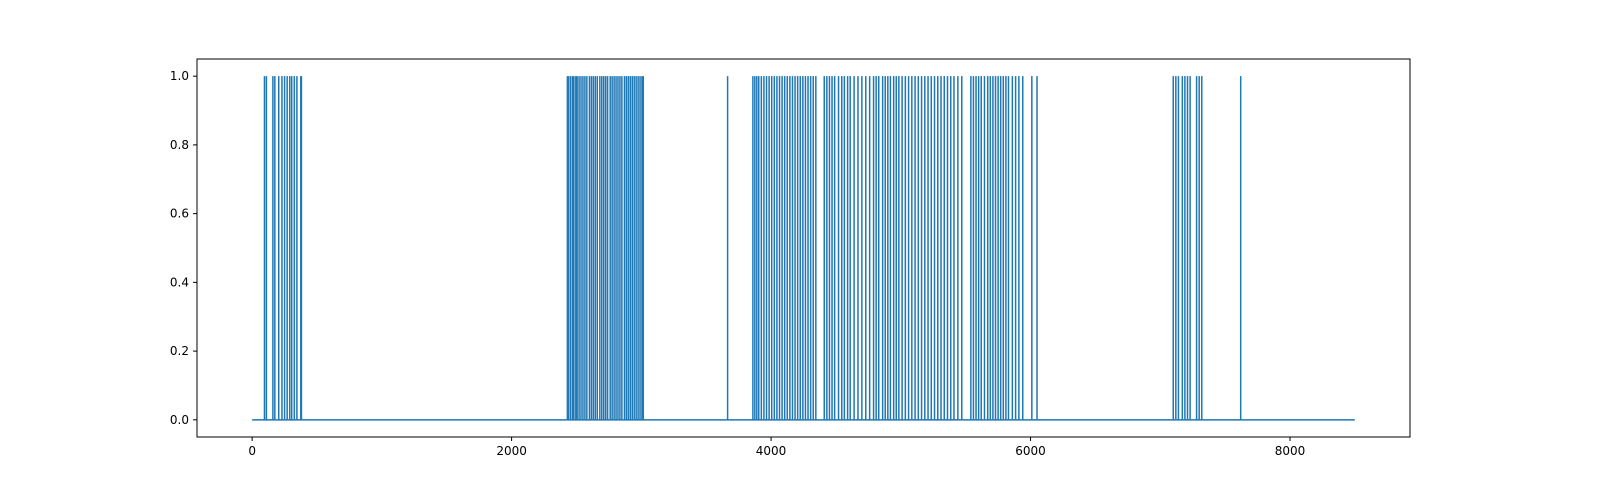 This screenshot has width=1600, height=500. I want to click on x-axis: 0 2000 4000 6000 8000, so click(776, 447).